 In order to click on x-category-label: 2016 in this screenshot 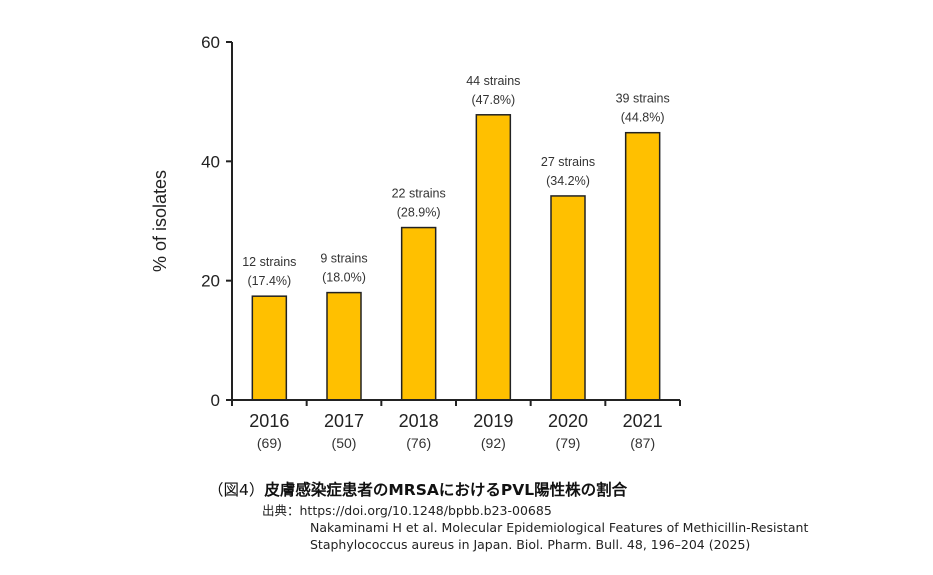, I will do `click(269, 421)`.